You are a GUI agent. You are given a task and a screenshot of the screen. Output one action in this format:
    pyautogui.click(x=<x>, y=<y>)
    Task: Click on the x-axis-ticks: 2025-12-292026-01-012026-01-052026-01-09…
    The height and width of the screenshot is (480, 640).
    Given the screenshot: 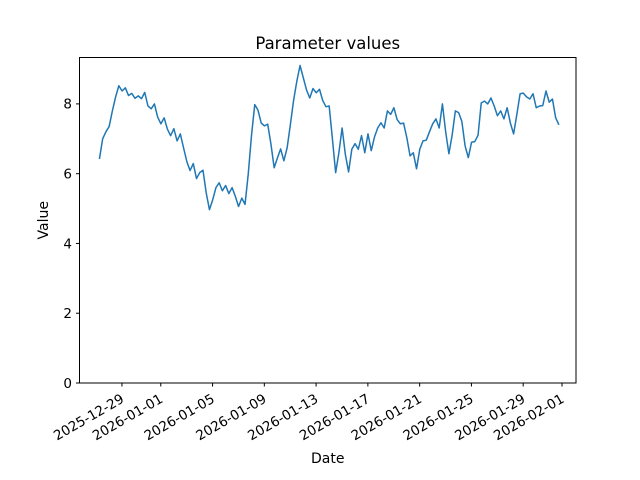 What is the action you would take?
    pyautogui.click(x=309, y=413)
    